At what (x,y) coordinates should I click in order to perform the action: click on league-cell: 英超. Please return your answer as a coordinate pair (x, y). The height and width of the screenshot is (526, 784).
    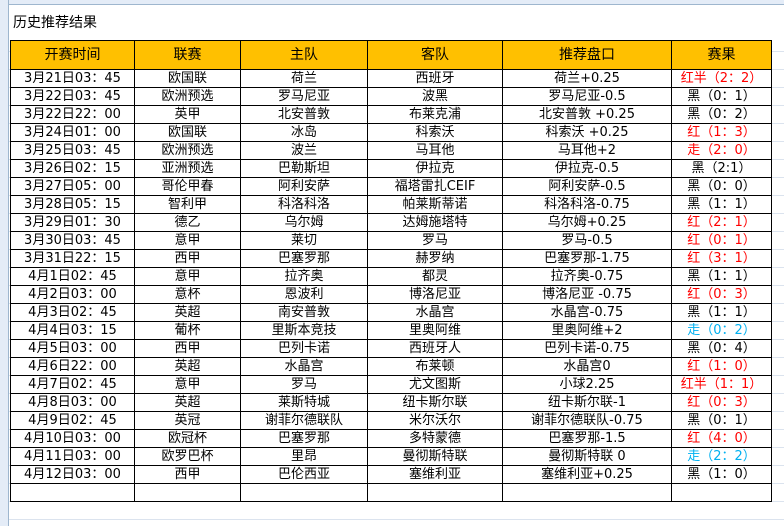
    Looking at the image, I should click on (187, 402).